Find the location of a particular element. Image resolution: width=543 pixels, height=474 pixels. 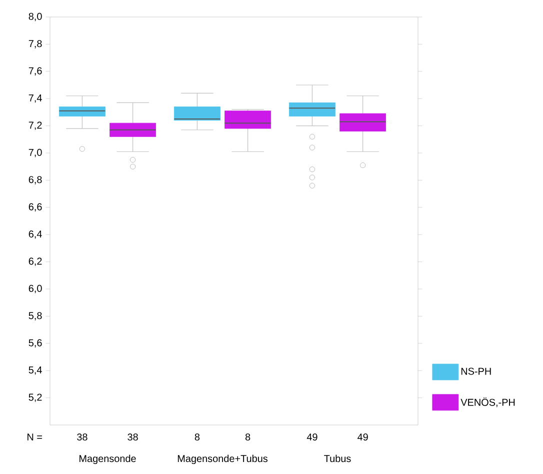

legend-label: VENÖS,-PH is located at coordinates (487, 402).